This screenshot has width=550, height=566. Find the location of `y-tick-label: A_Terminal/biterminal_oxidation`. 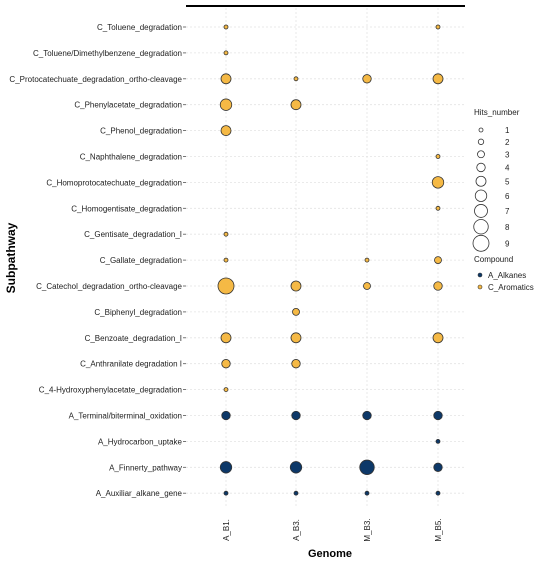

y-tick-label: A_Terminal/biterminal_oxidation is located at coordinates (125, 416).